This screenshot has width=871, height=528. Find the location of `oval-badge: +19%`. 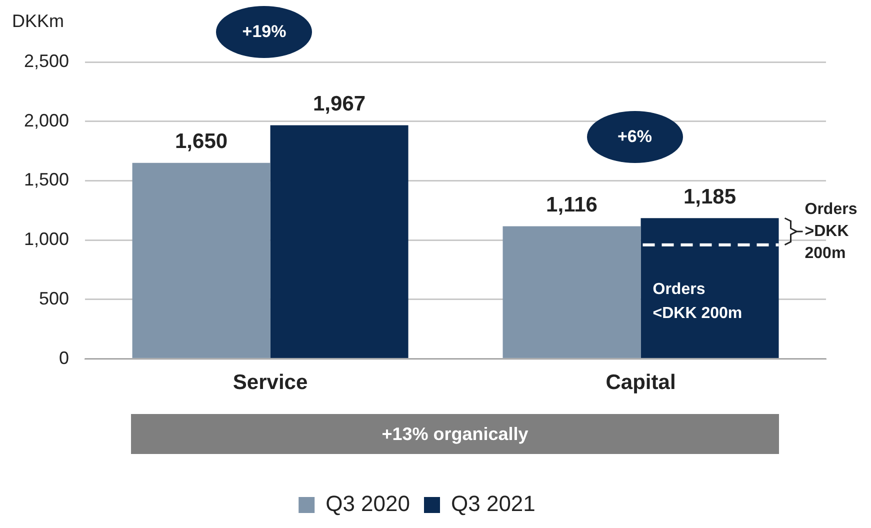

oval-badge: +19% is located at coordinates (264, 32).